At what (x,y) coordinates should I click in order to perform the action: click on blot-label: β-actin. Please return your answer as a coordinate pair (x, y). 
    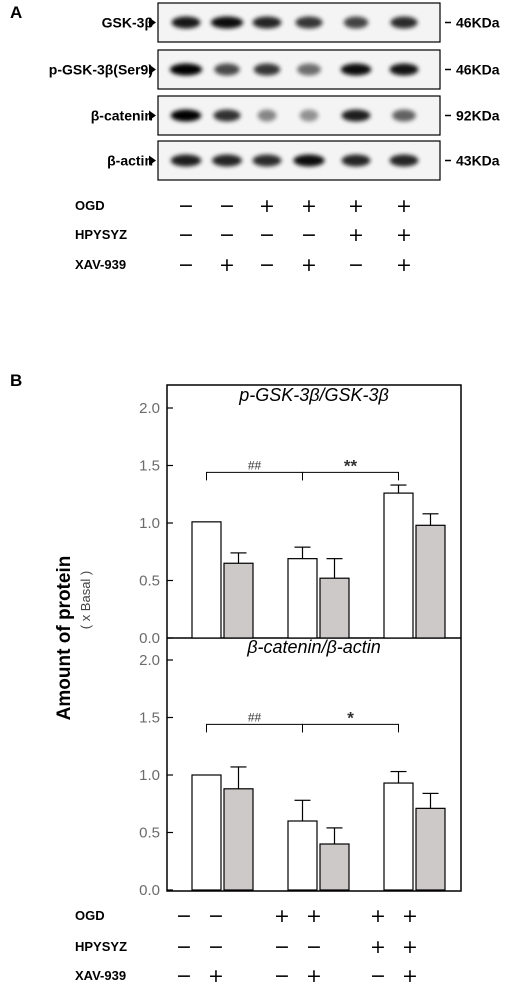
    Looking at the image, I should click on (130, 161).